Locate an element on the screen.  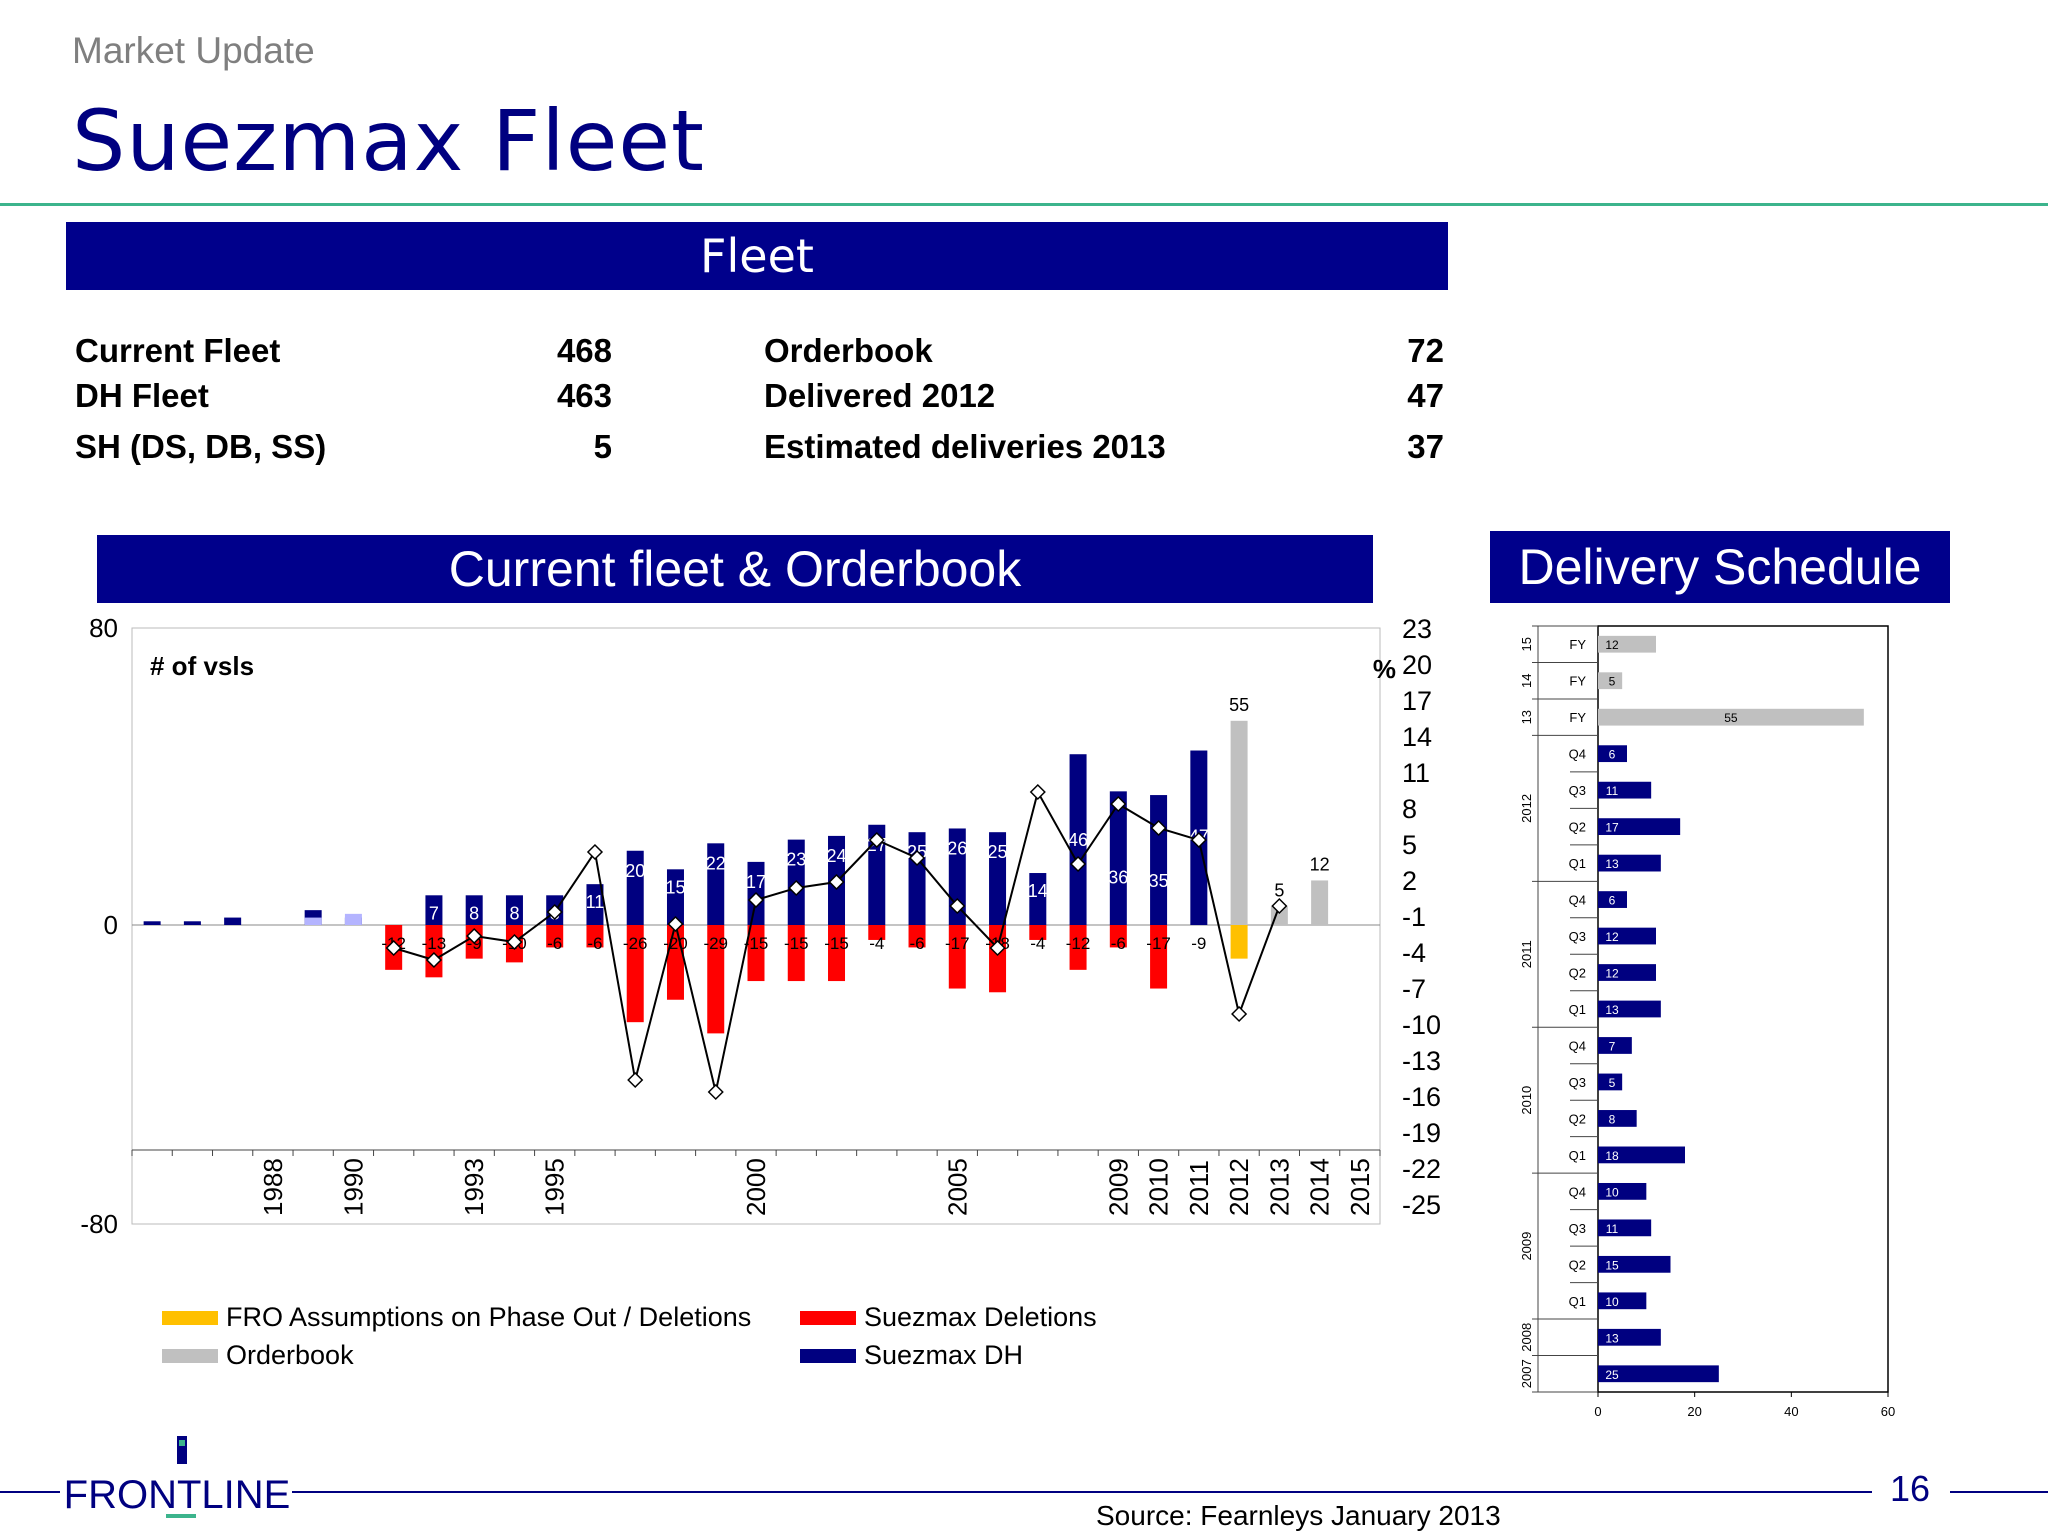
group-label: 13 is located at coordinates (1527, 717).